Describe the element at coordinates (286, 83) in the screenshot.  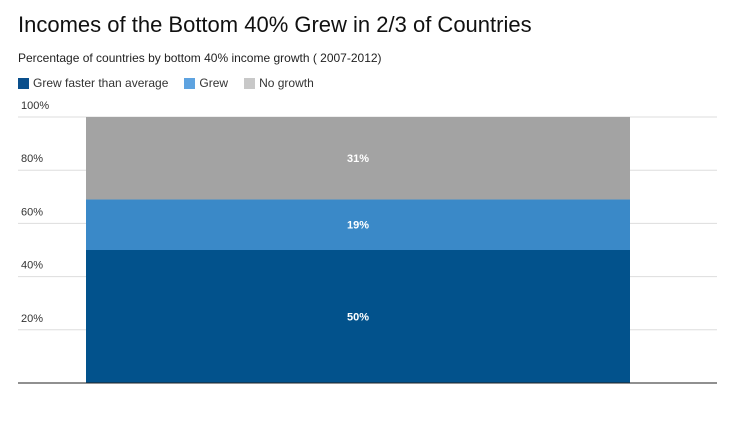
I see `legend-label-no-growth: No growth` at that location.